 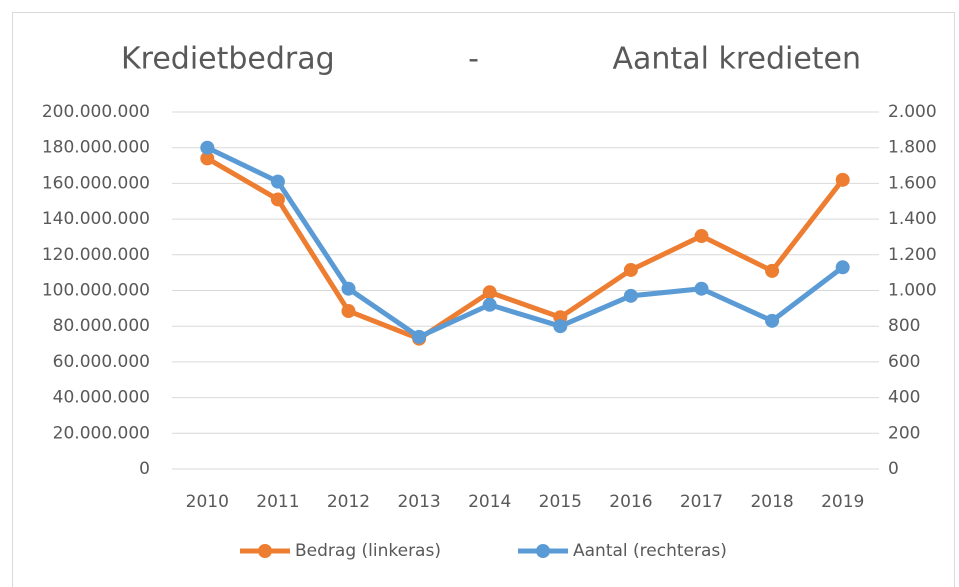 What do you see at coordinates (912, 255) in the screenshot?
I see `y2-tick-label: 1.200` at bounding box center [912, 255].